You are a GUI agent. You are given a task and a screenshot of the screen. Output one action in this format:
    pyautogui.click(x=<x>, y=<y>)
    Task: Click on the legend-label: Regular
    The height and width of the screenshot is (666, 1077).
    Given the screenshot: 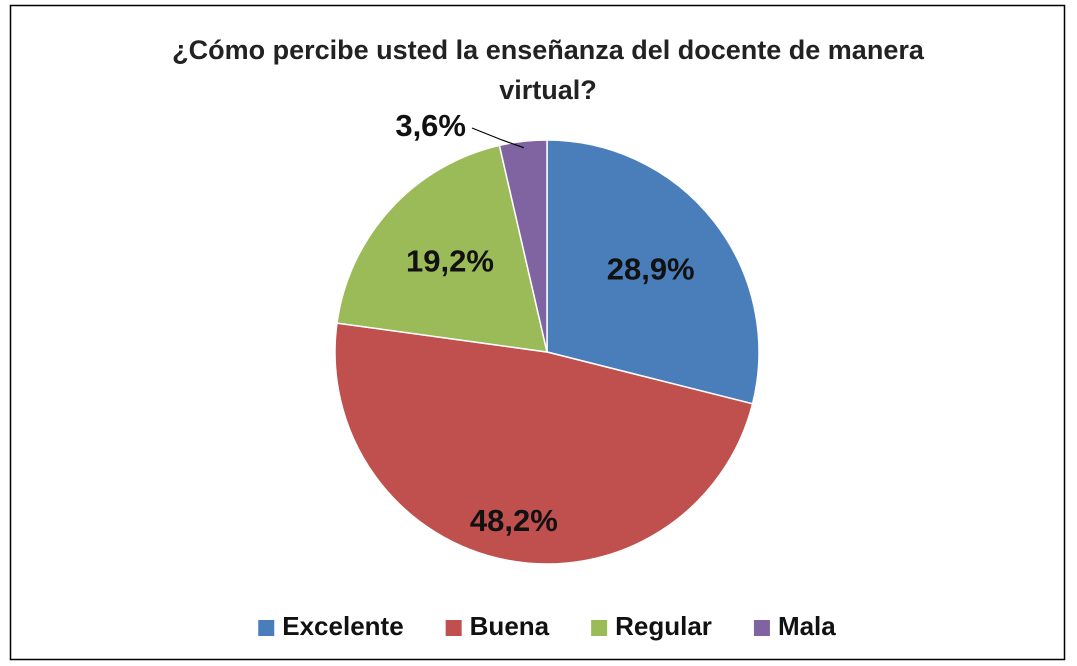 What is the action you would take?
    pyautogui.click(x=663, y=626)
    